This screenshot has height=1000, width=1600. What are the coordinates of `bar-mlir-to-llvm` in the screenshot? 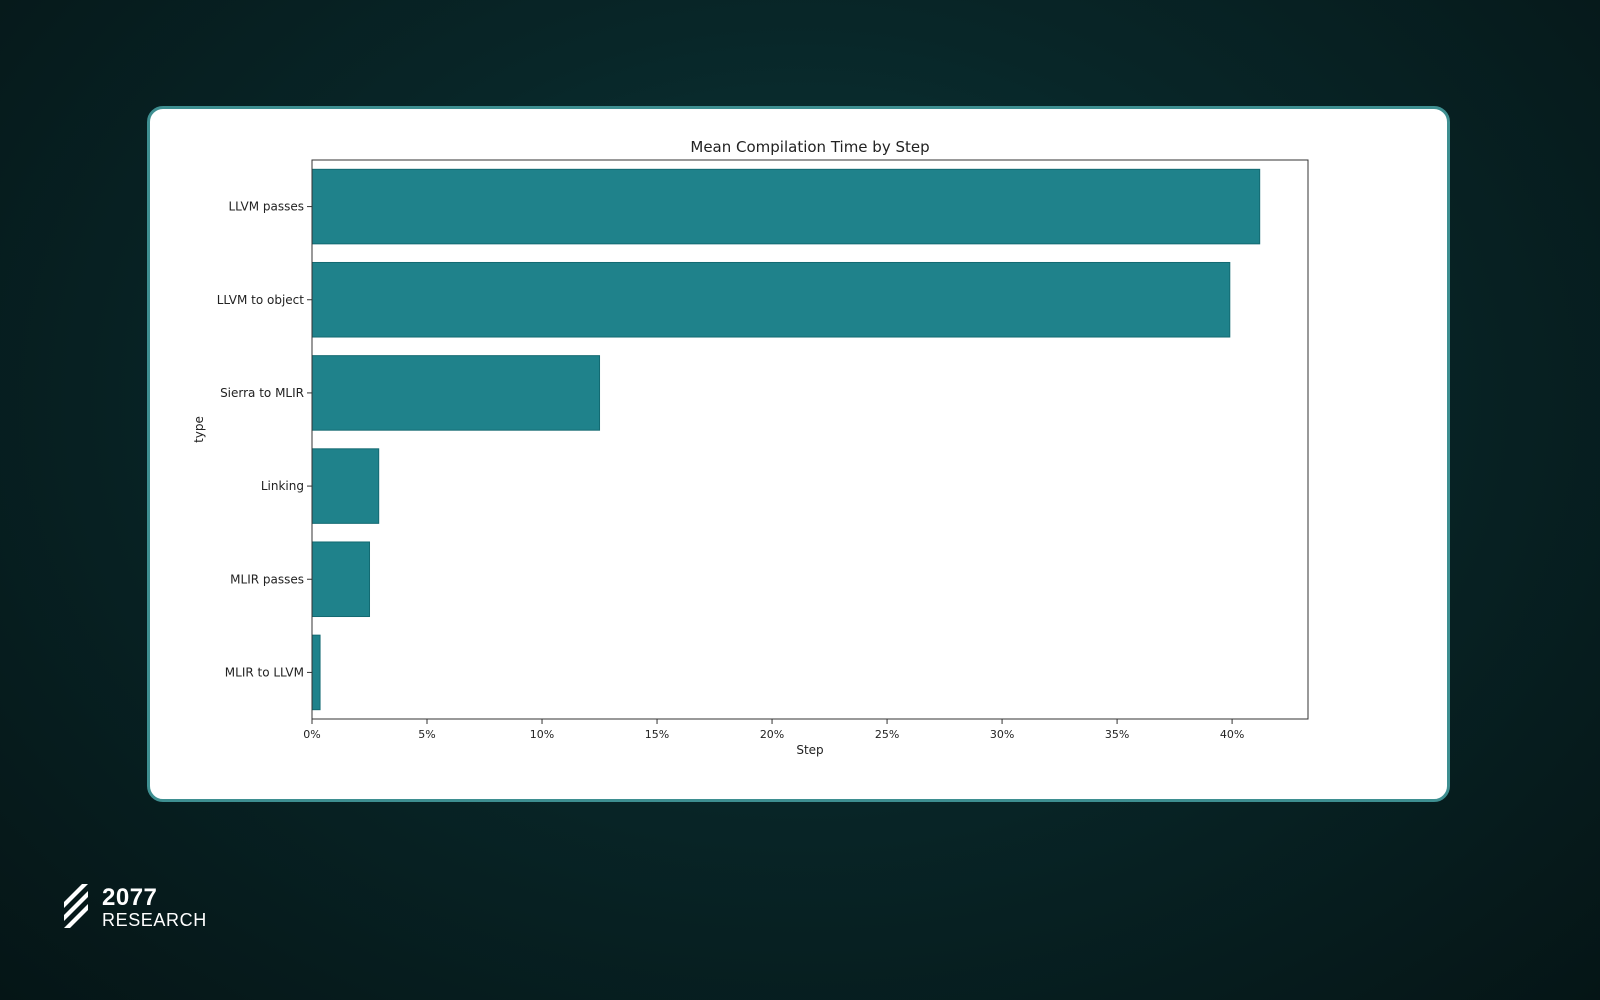 It's located at (316, 672).